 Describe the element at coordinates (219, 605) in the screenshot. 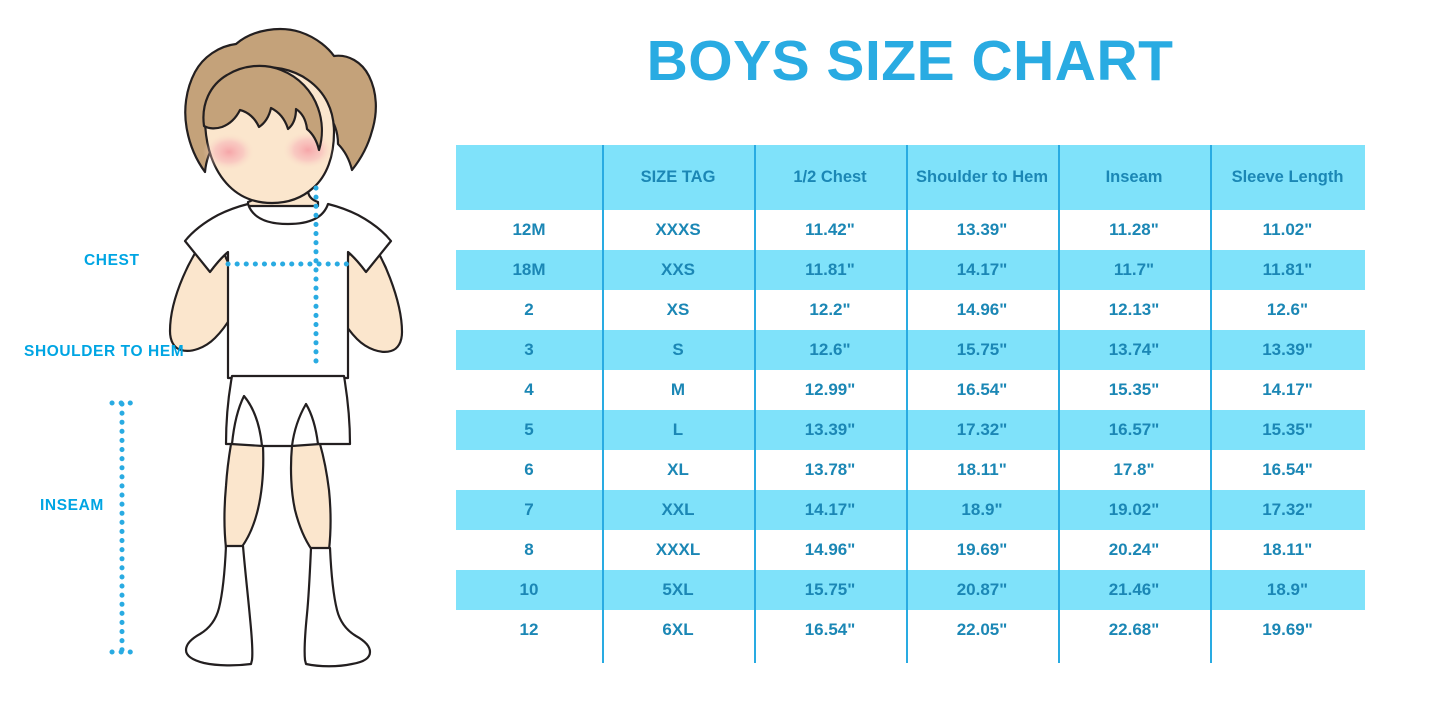

I see `boot-left` at that location.